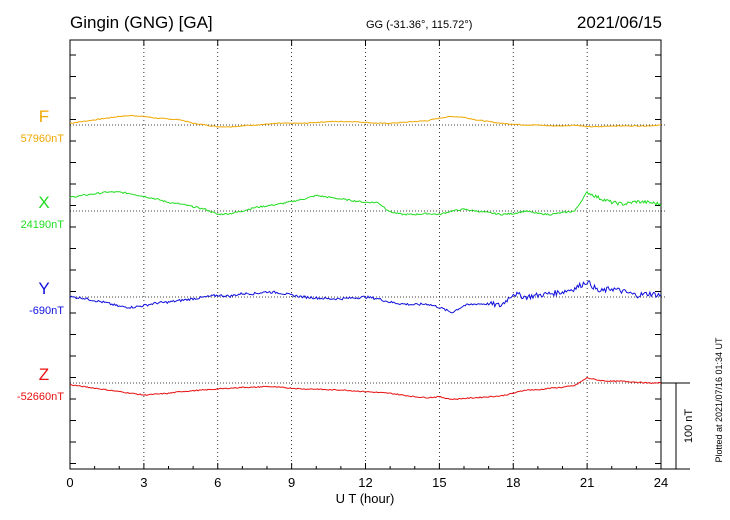 The image size is (730, 520). Describe the element at coordinates (419, 25) in the screenshot. I see `station-coordinates: GG (-31.36°, 115.72°)` at that location.